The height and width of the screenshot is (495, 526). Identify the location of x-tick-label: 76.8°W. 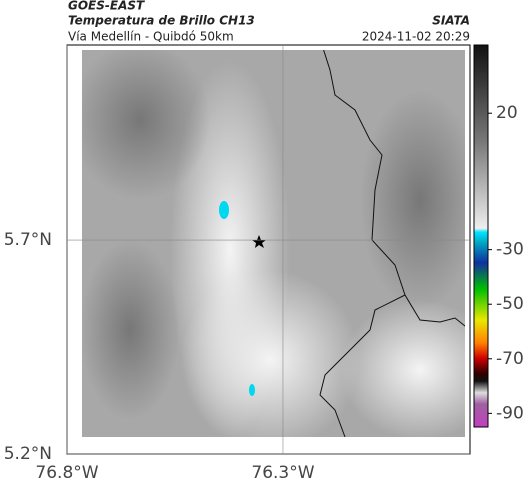
(66, 473).